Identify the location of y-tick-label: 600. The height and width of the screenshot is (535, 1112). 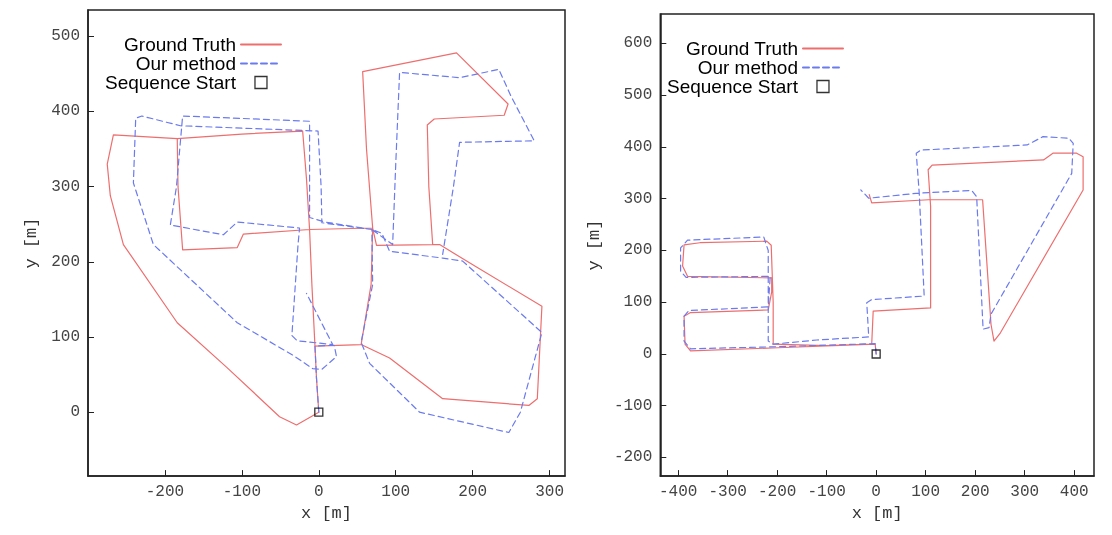
(638, 43).